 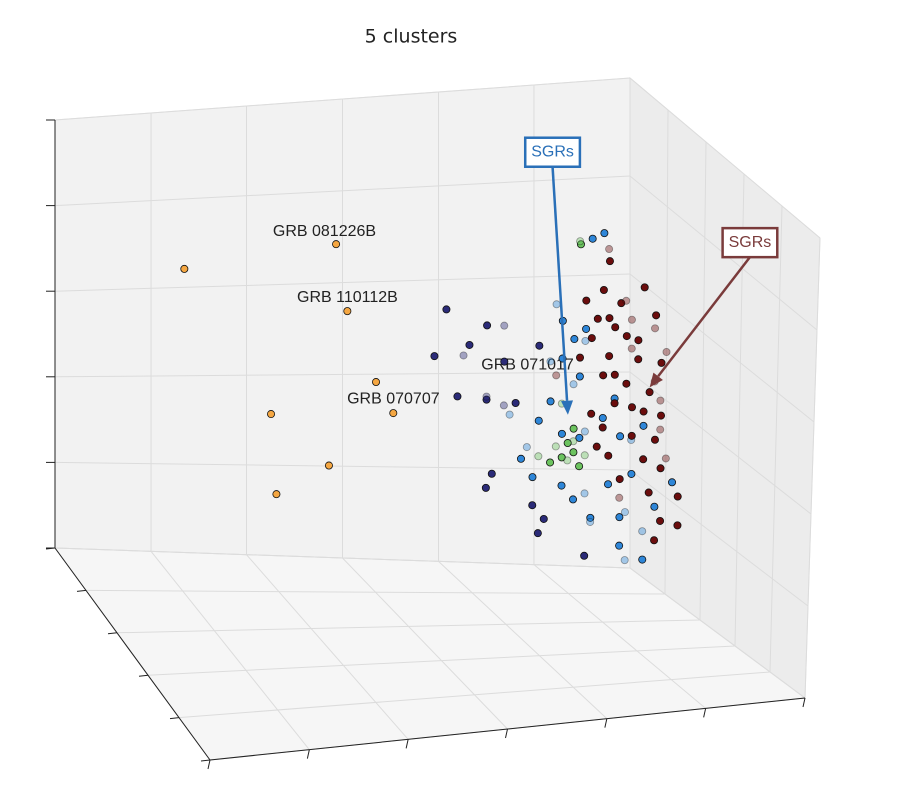 I want to click on chart-title: 5 clusters, so click(x=411, y=37).